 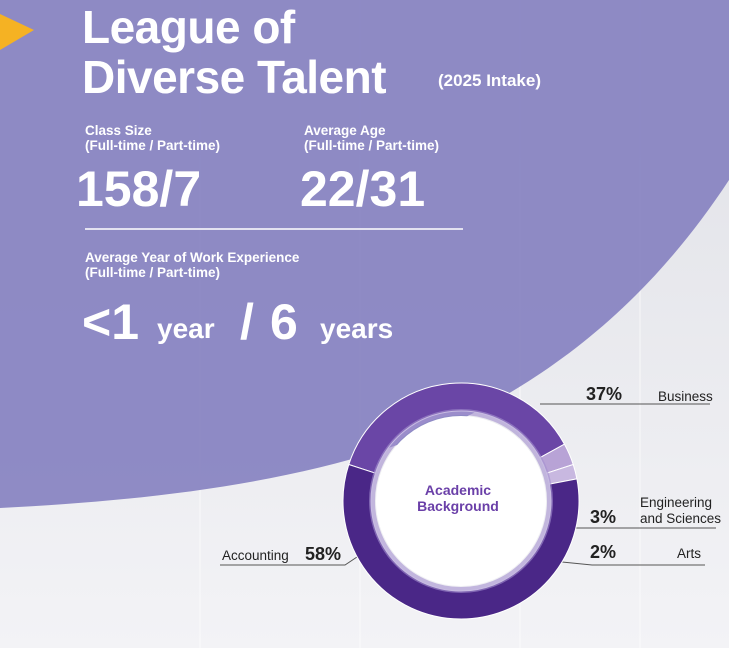 What do you see at coordinates (458, 506) in the screenshot?
I see `chart-title-line2: Background` at bounding box center [458, 506].